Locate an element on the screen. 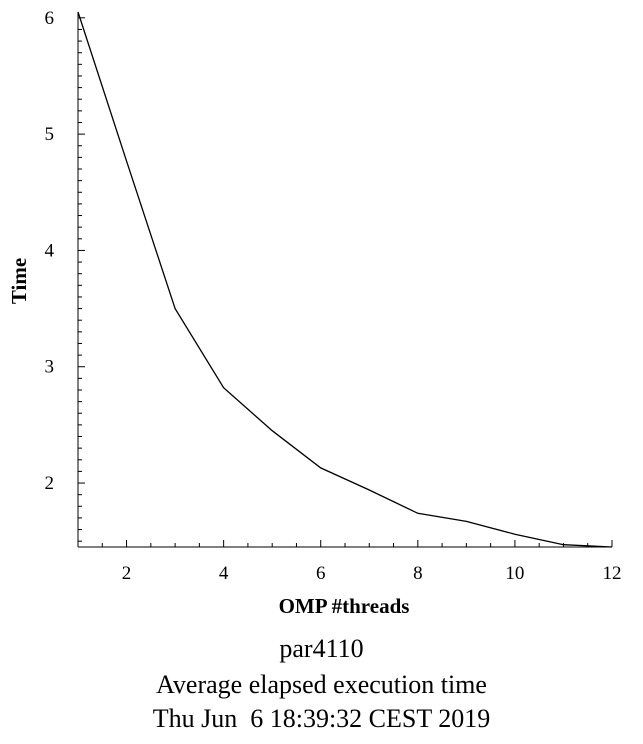  x-tick-label: 6 is located at coordinates (321, 573).